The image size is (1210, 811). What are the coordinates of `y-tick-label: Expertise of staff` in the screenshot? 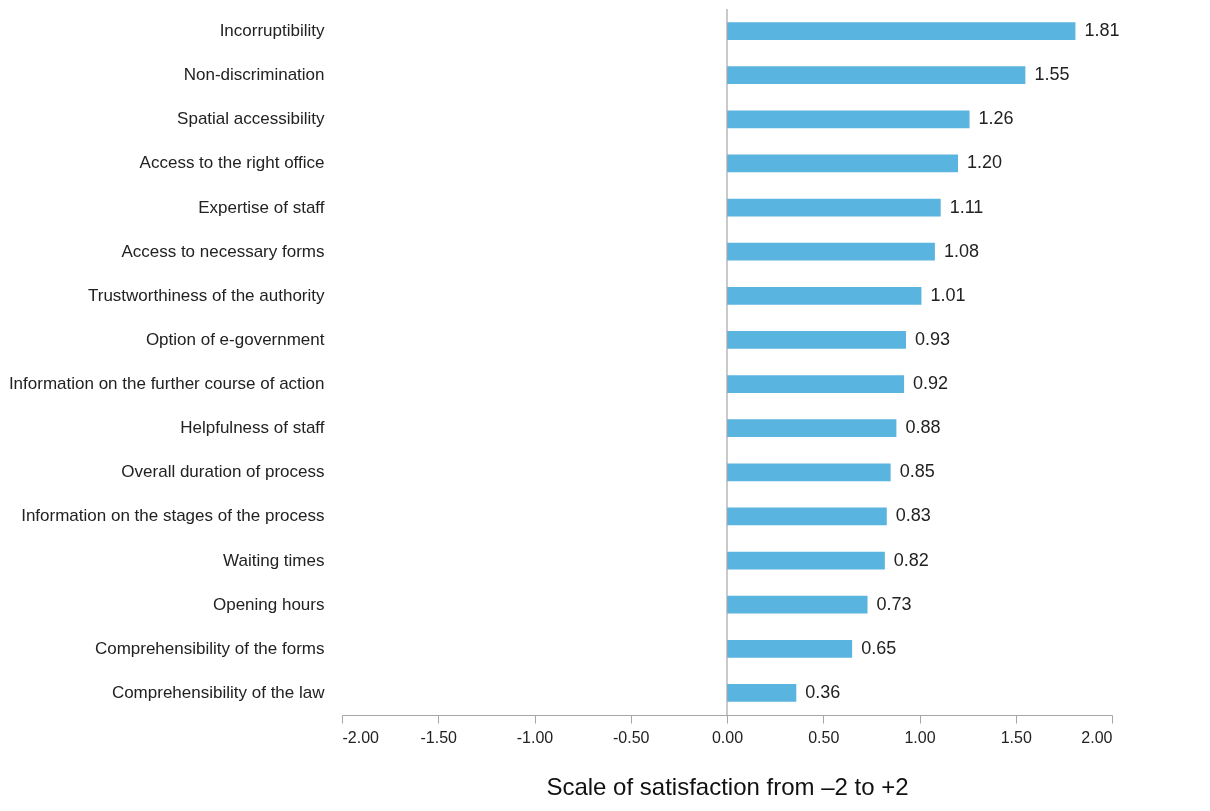 It's located at (261, 207).